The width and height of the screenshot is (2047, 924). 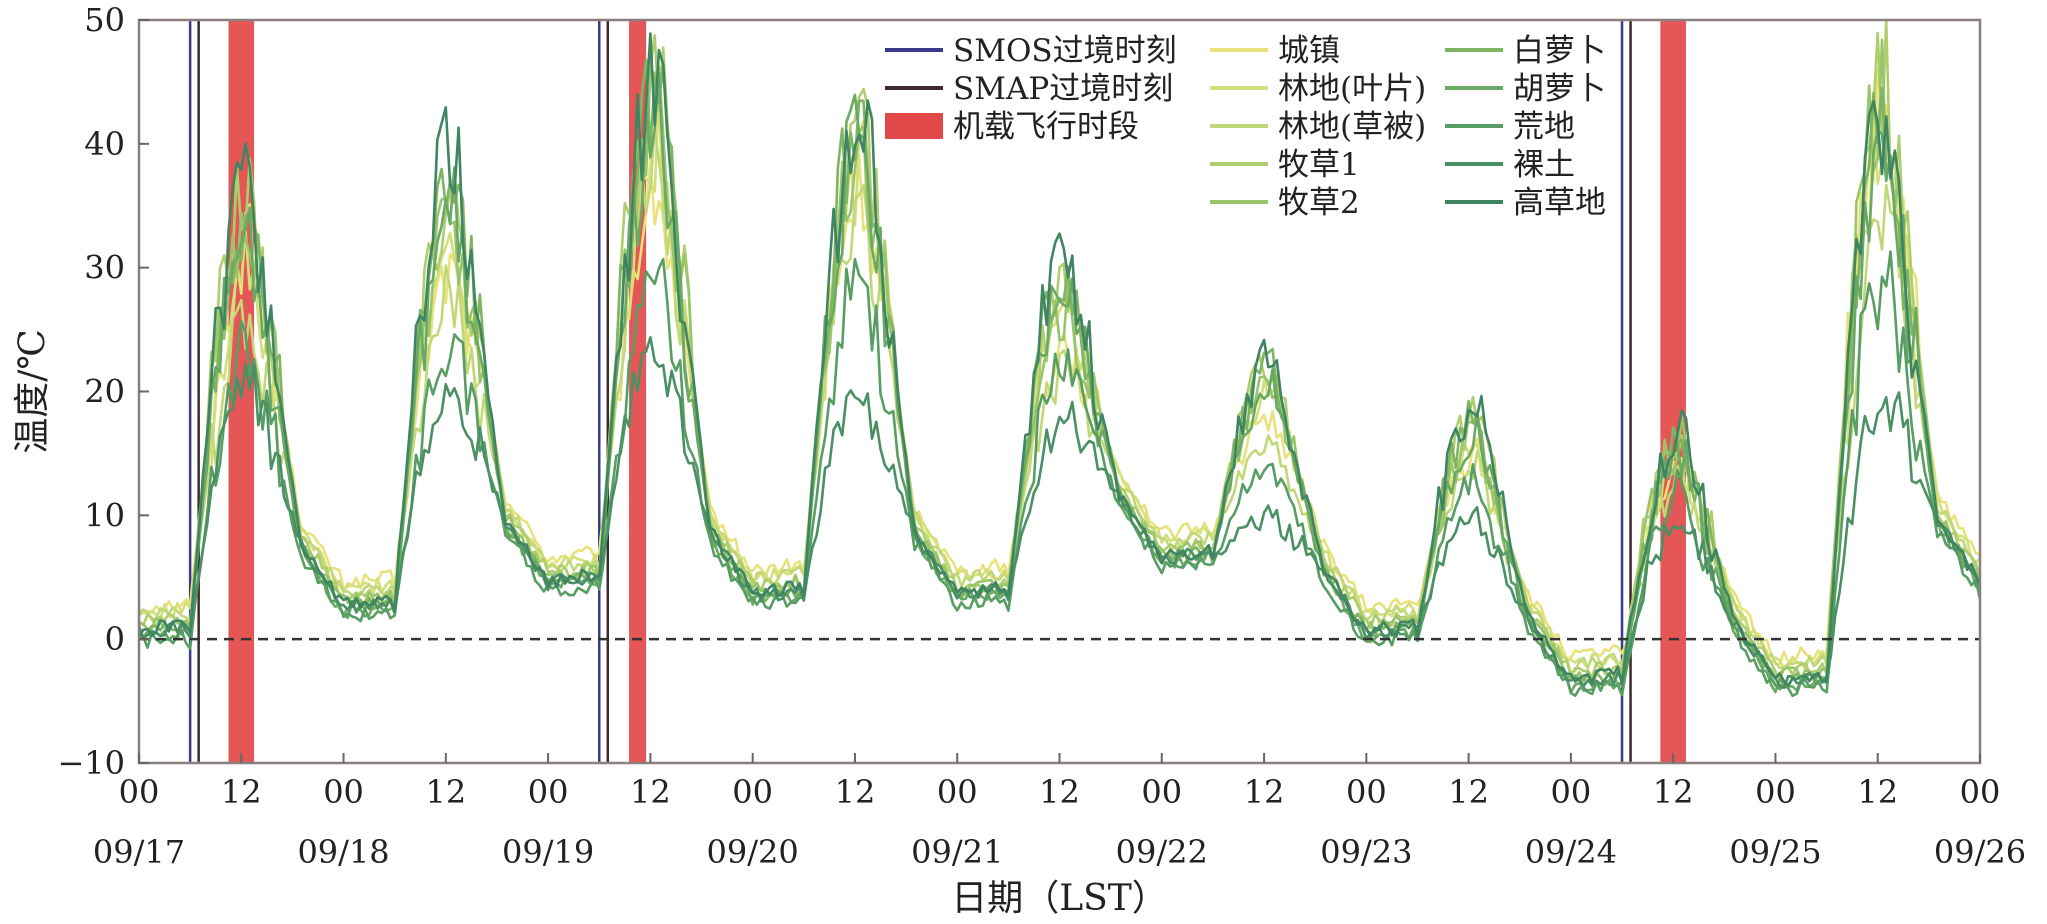 What do you see at coordinates (1980, 792) in the screenshot?
I see `x-tick-label-18: 00` at bounding box center [1980, 792].